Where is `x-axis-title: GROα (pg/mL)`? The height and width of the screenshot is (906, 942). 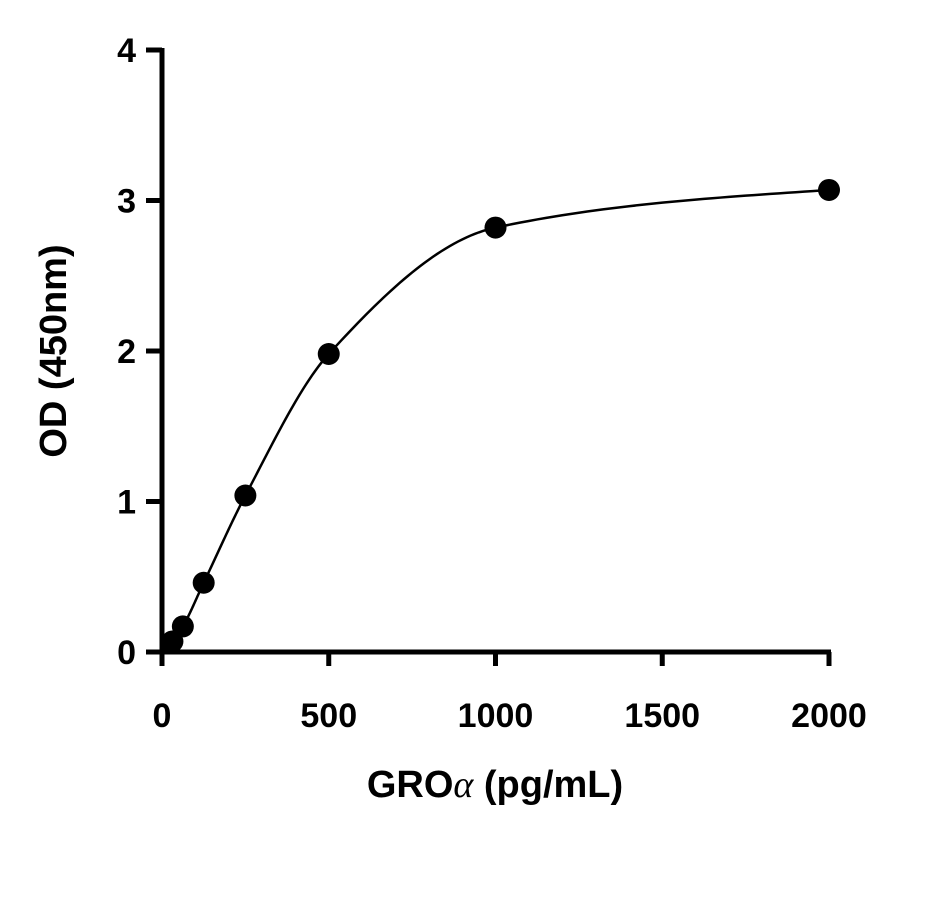 x-axis-title: GROα (pg/mL) is located at coordinates (495, 785).